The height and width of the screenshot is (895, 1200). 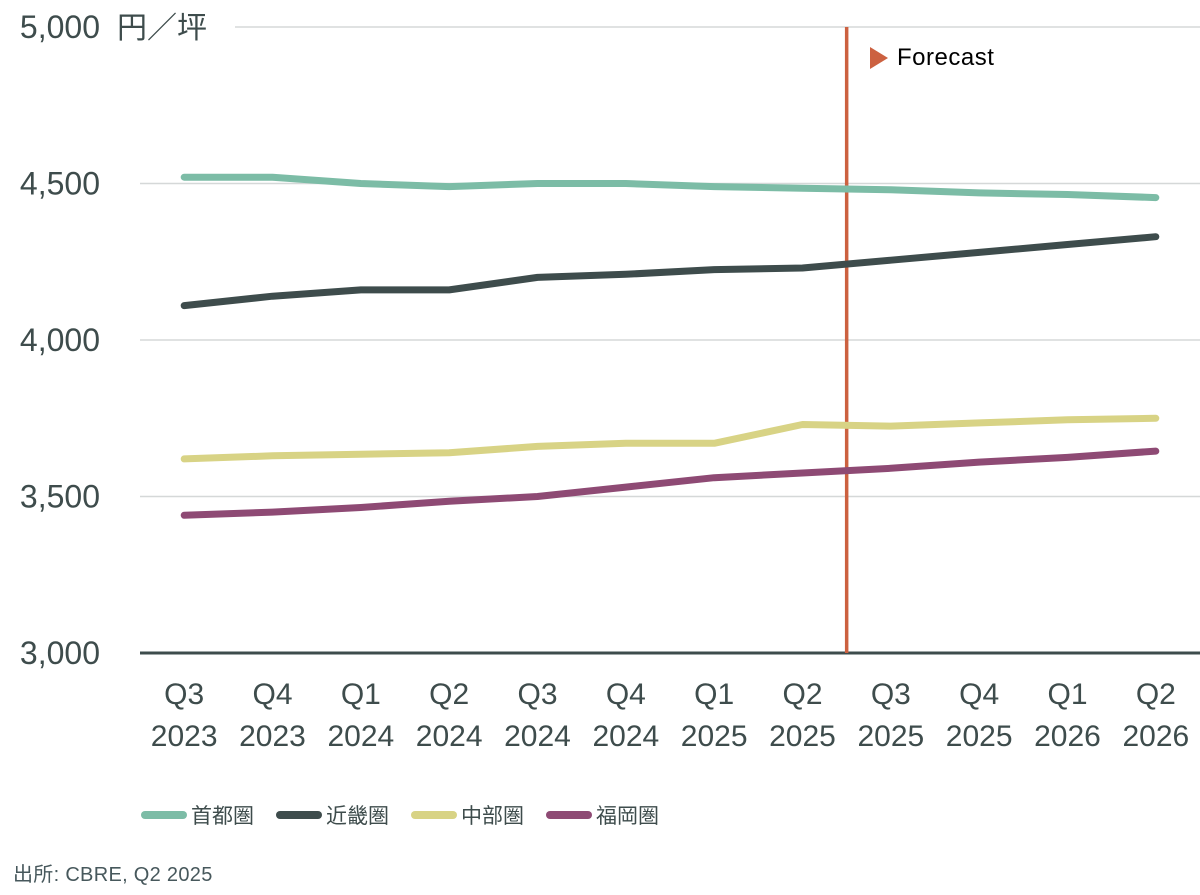 What do you see at coordinates (164, 815) in the screenshot?
I see `legend-swatch-greater-tokyo` at bounding box center [164, 815].